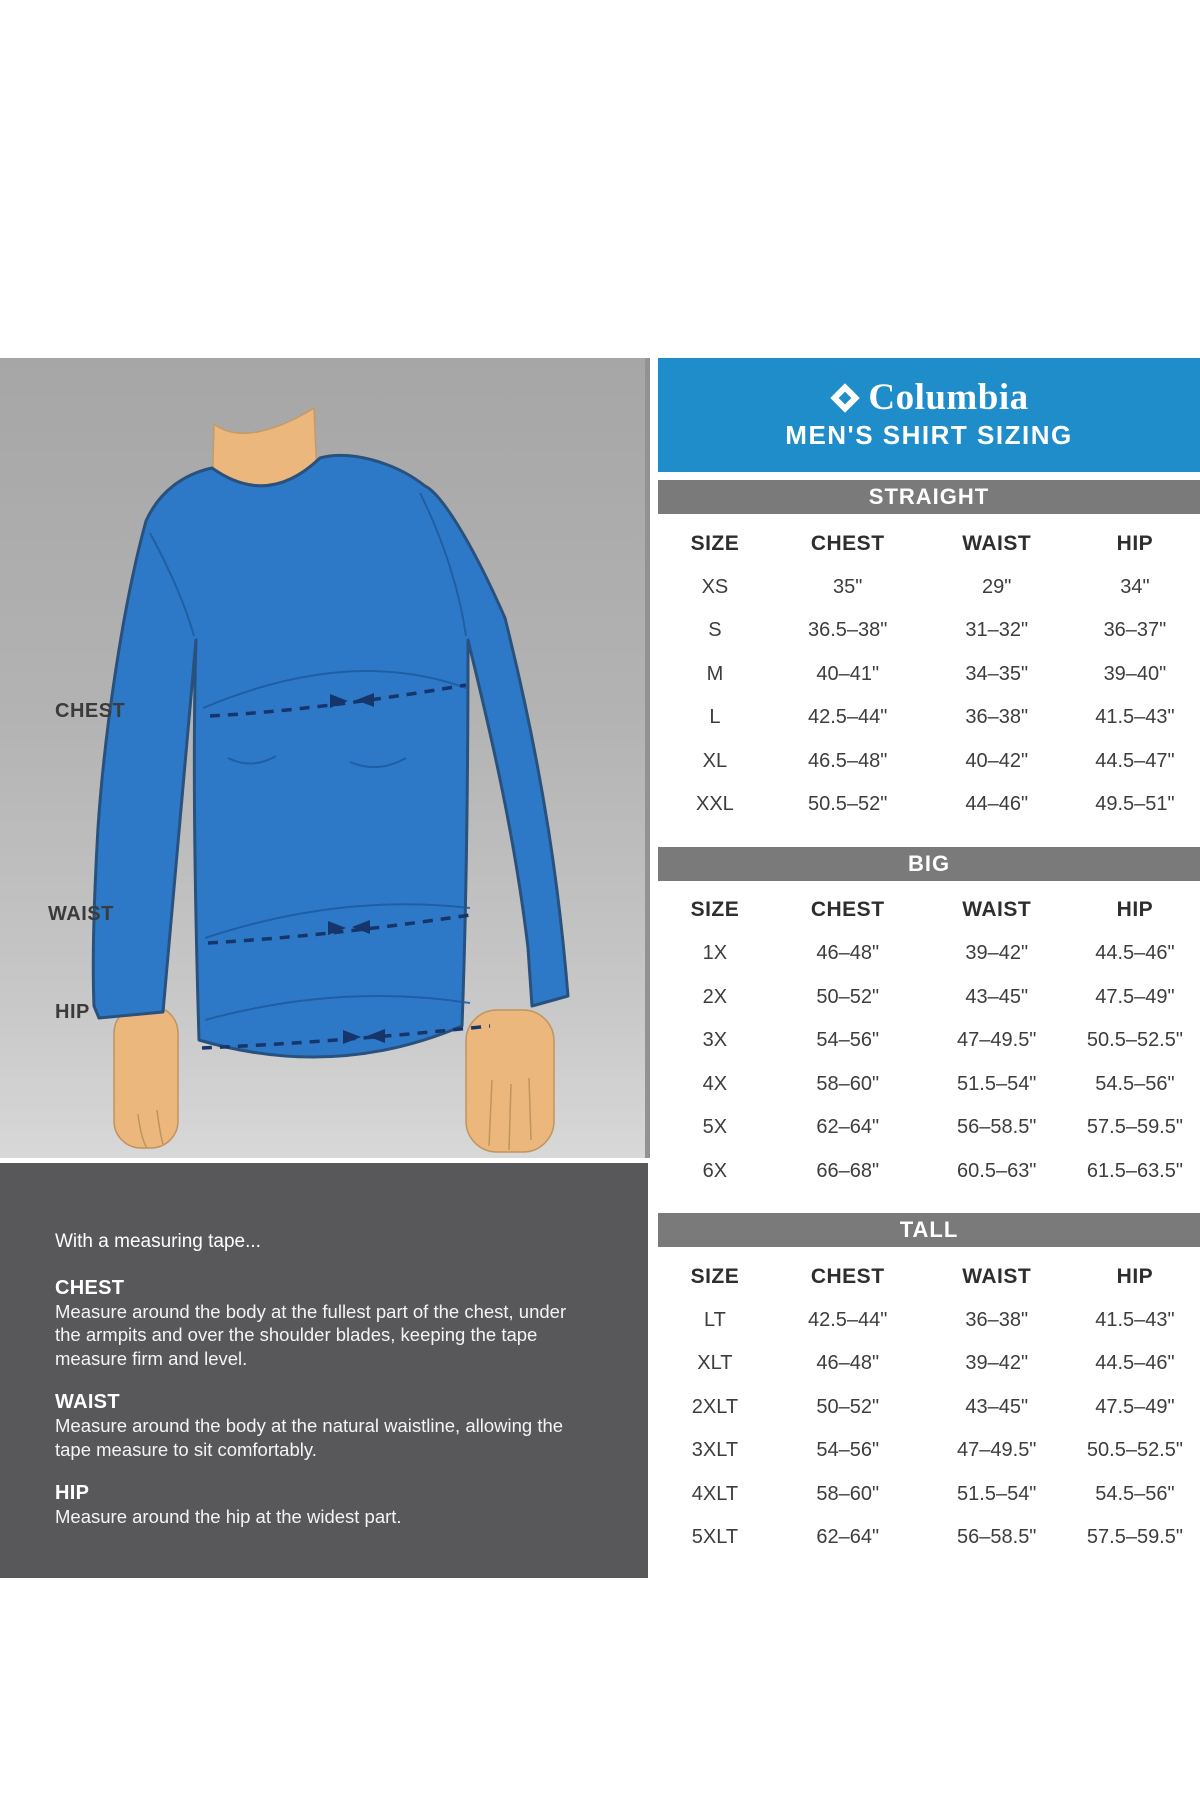 The height and width of the screenshot is (1800, 1200). Describe the element at coordinates (715, 804) in the screenshot. I see `table-cell: XXL` at that location.